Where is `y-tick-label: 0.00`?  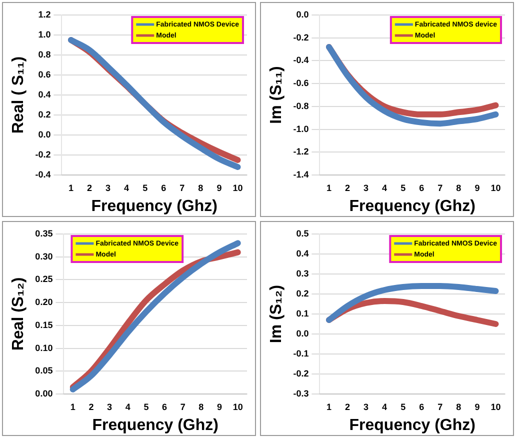
y-tick-label: 0.00 is located at coordinates (44, 393).